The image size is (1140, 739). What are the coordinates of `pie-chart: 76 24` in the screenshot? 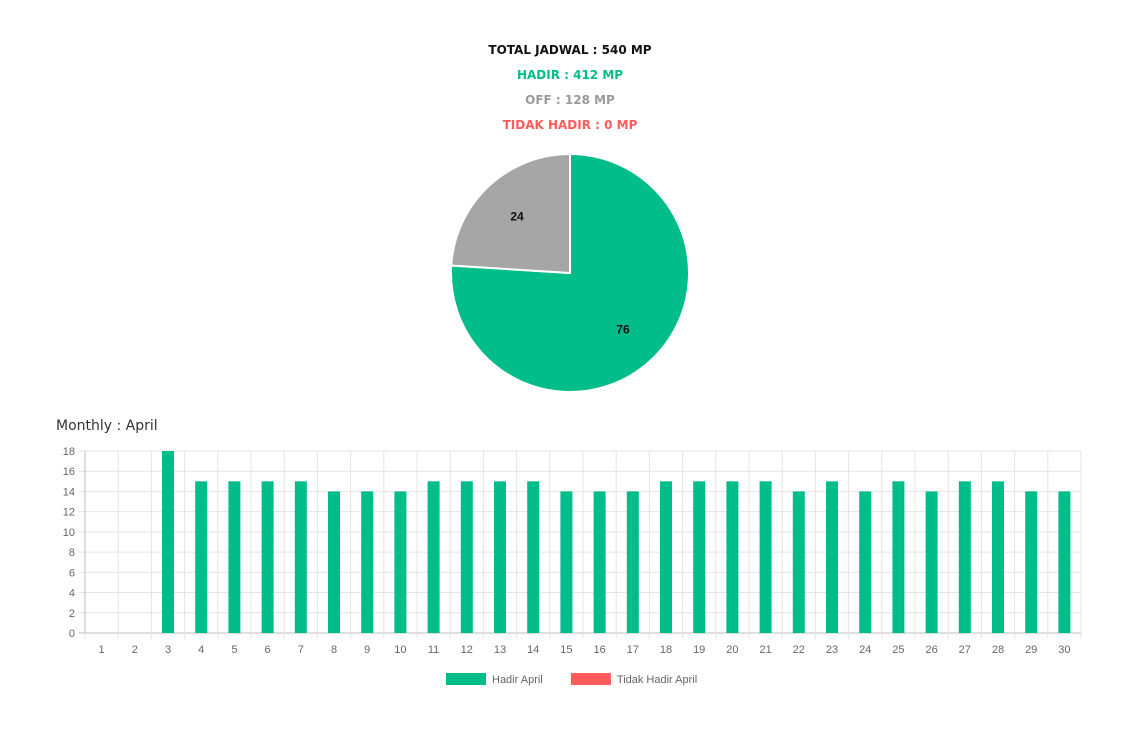 It's located at (570, 272).